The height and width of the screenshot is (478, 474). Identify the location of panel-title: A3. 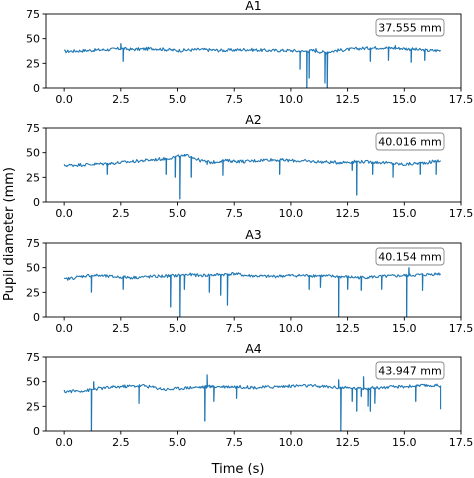
(253, 234).